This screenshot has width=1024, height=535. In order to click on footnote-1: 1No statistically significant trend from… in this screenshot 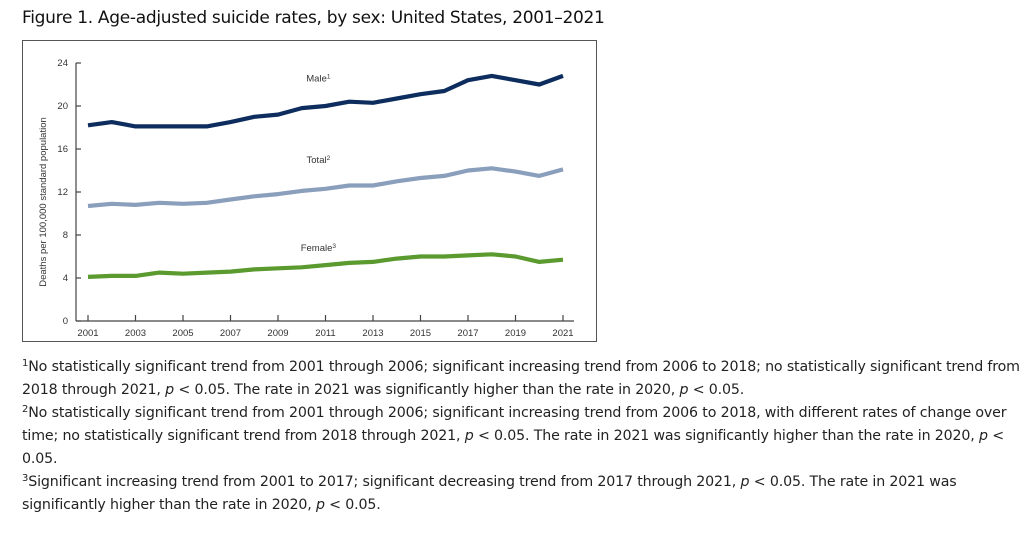, I will do `click(521, 378)`.